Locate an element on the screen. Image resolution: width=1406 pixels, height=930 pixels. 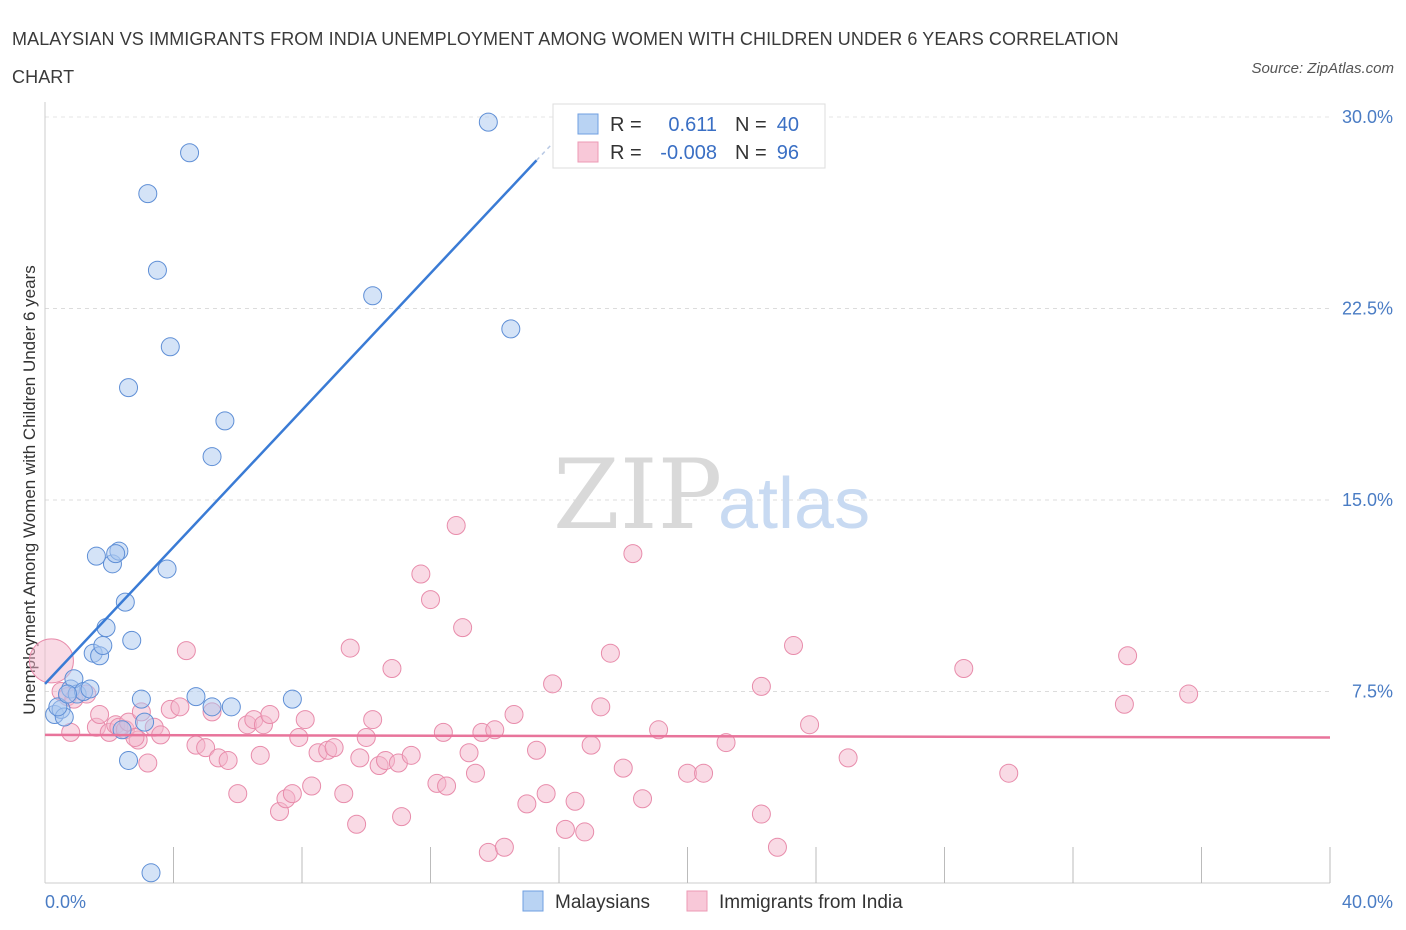
legend-n-value-1: 40 is located at coordinates (788, 125).